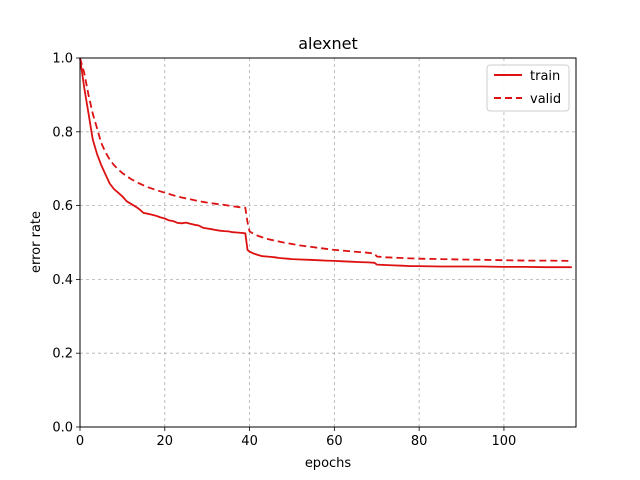  I want to click on y-axis-label: error rate, so click(36, 242).